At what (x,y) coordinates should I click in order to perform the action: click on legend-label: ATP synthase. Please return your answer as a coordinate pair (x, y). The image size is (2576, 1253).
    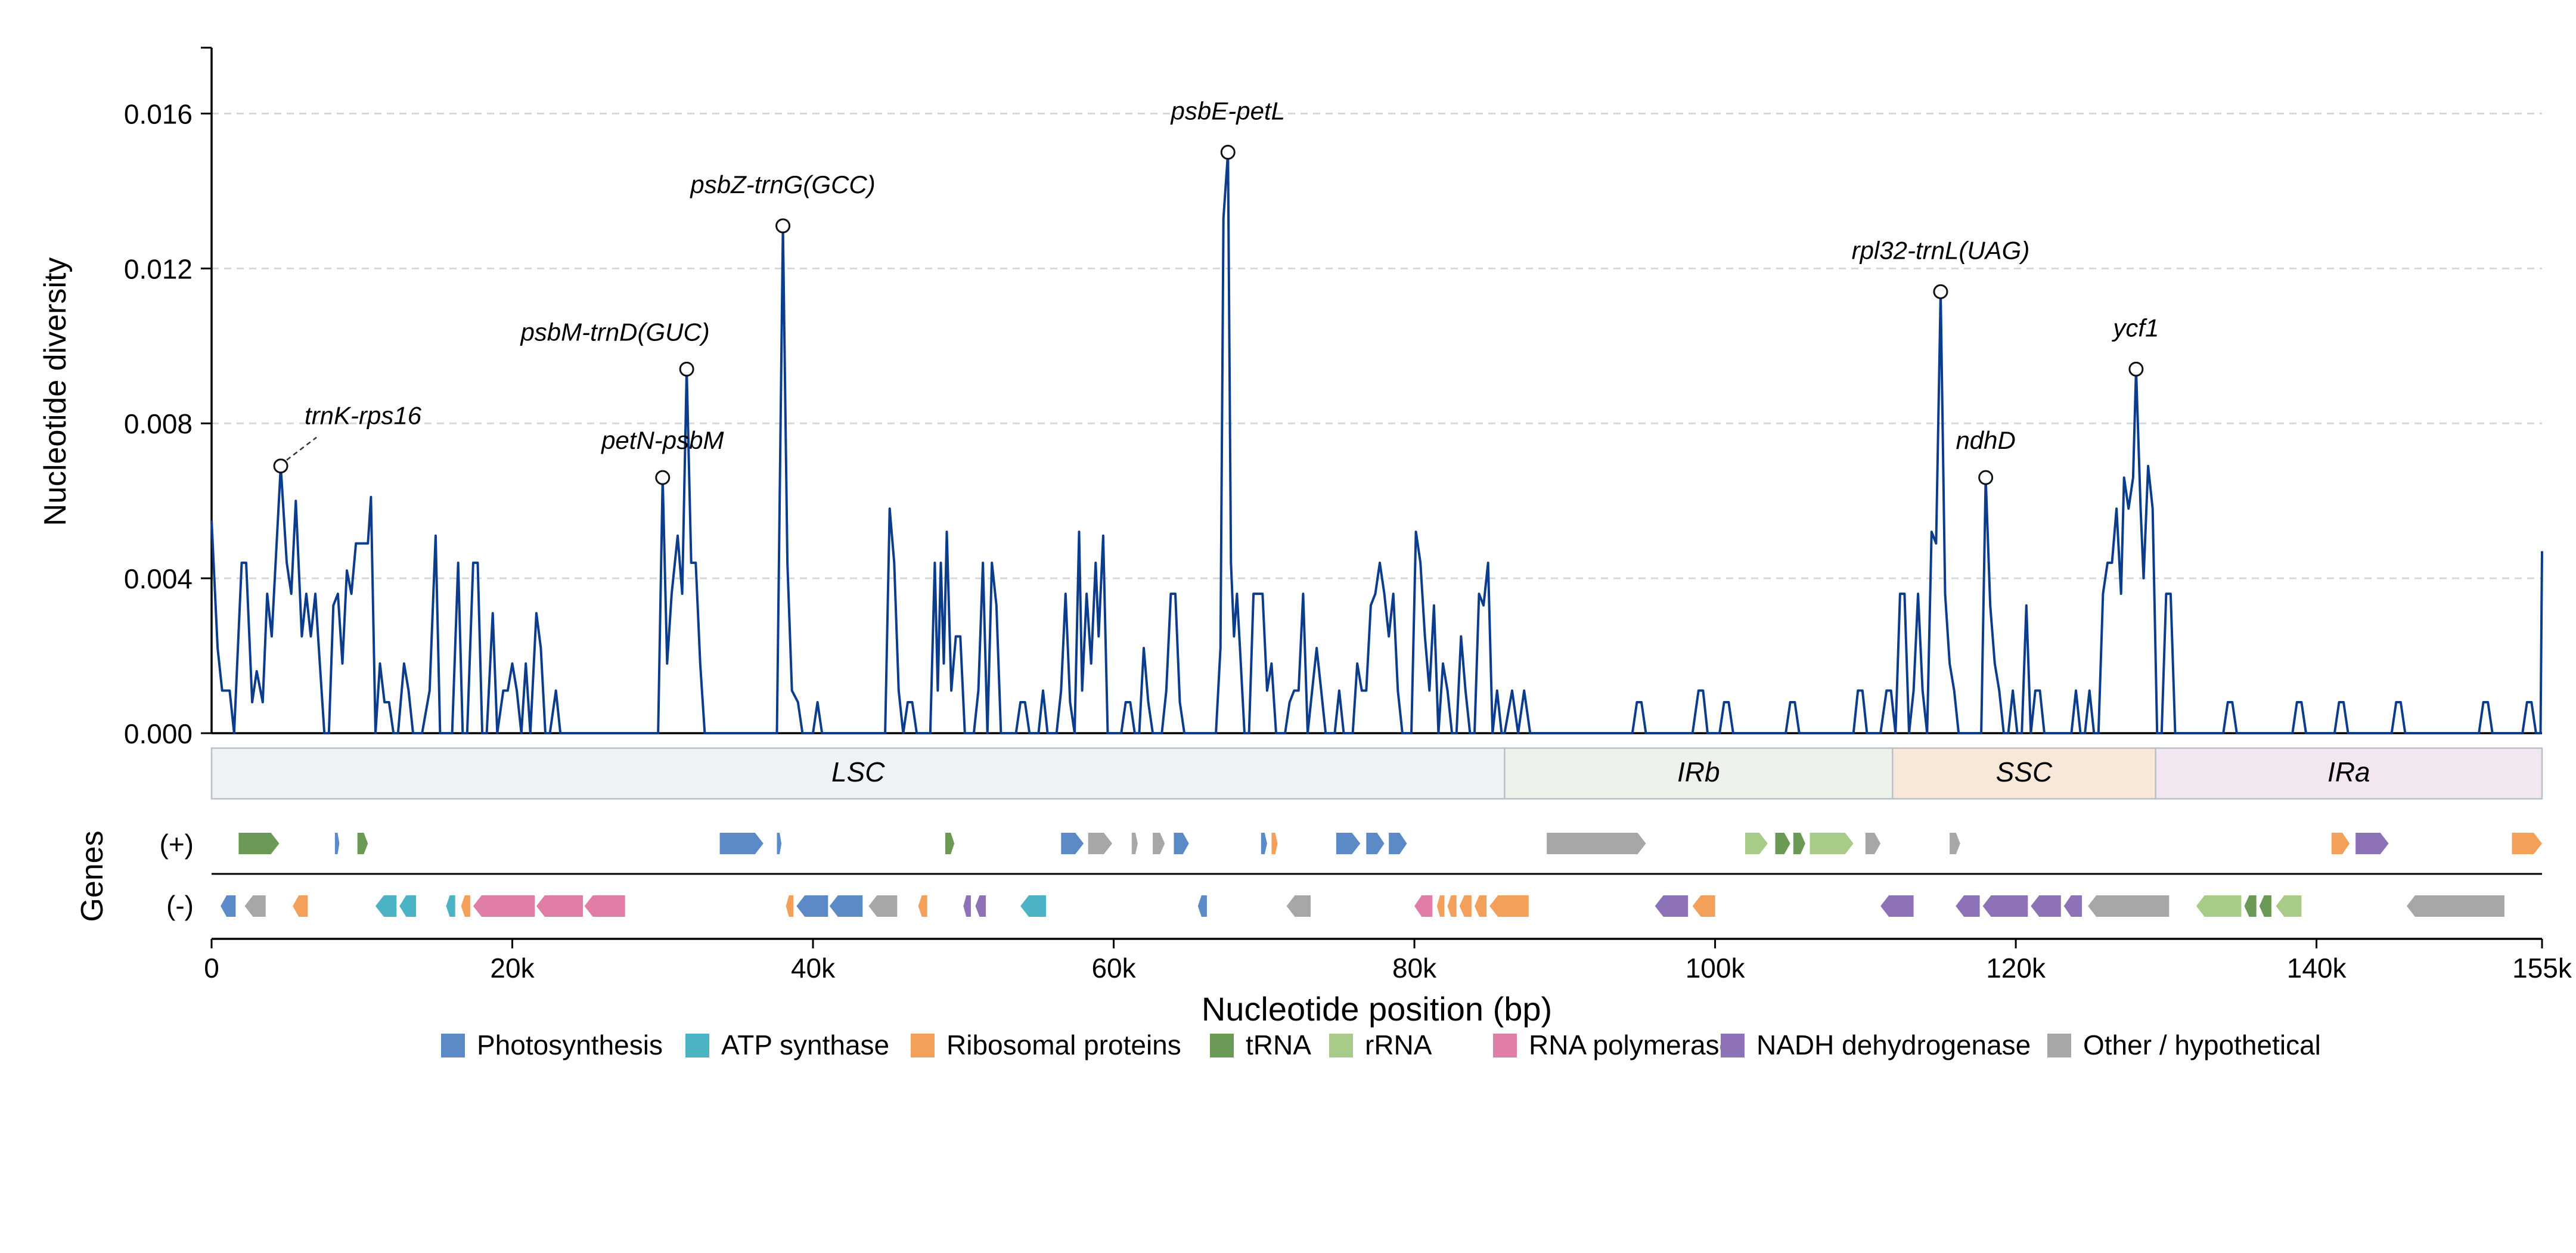
    Looking at the image, I should click on (805, 1044).